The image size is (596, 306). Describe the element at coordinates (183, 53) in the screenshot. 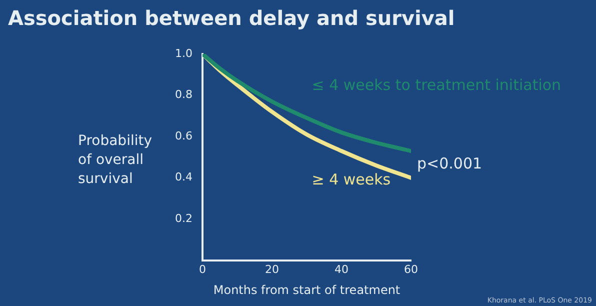

I see `y-tick-label: 1.0` at that location.